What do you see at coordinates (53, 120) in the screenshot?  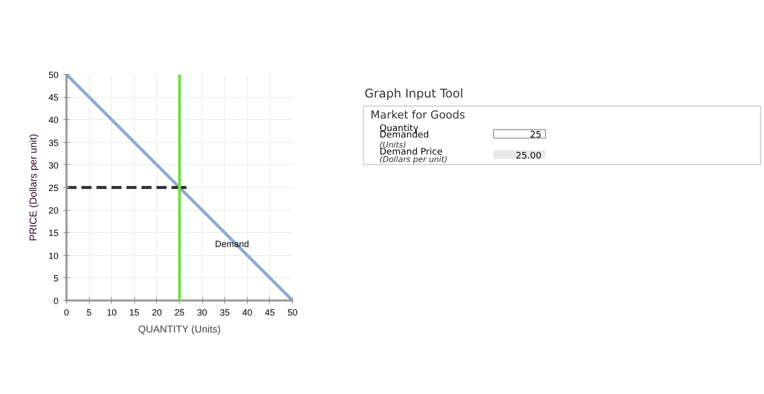 I see `y-tick-label: 40` at bounding box center [53, 120].